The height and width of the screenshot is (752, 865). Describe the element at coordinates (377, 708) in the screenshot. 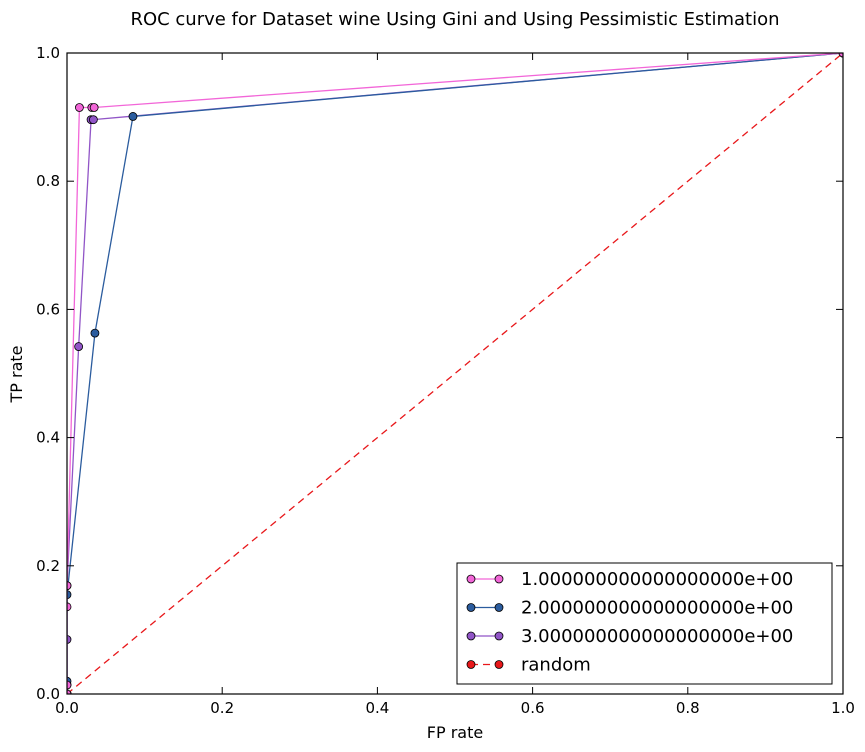

I see `x-tick-label: 0.4` at that location.